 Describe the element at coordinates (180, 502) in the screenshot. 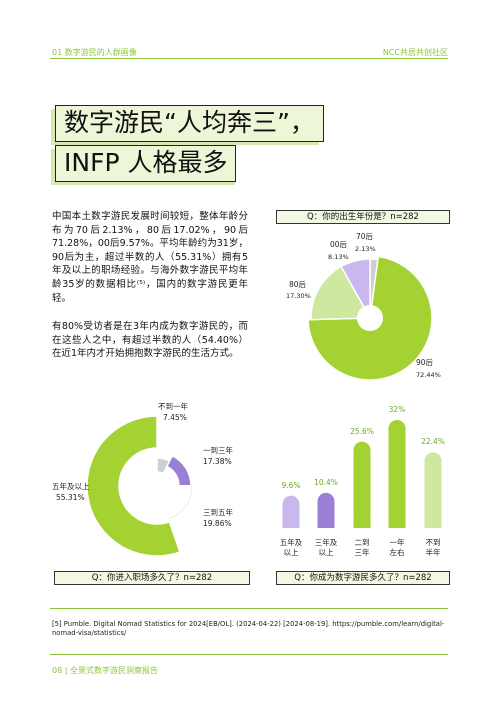

I see `career-slice-3to5` at that location.